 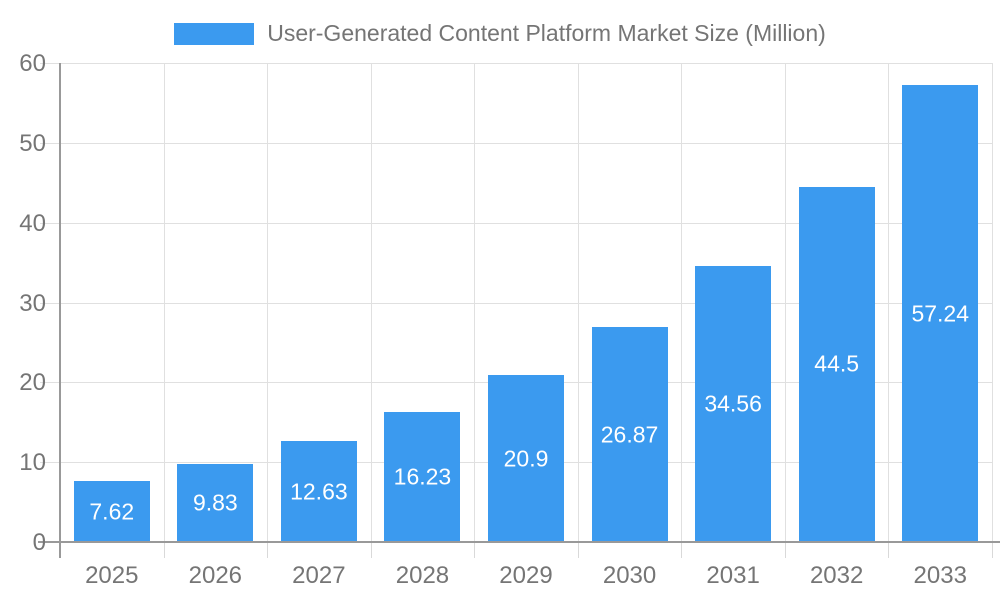 I want to click on legend-swatch, so click(x=214, y=33).